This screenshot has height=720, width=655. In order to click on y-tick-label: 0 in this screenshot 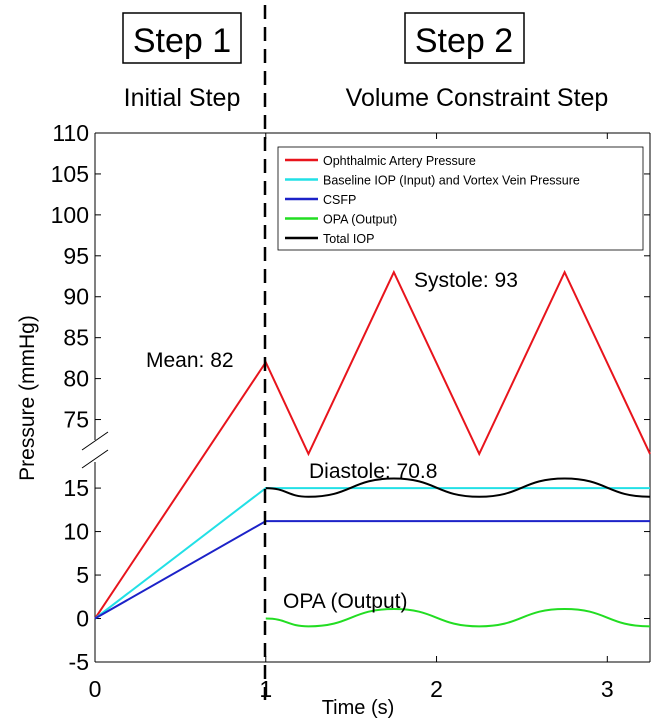, I will do `click(82, 619)`.